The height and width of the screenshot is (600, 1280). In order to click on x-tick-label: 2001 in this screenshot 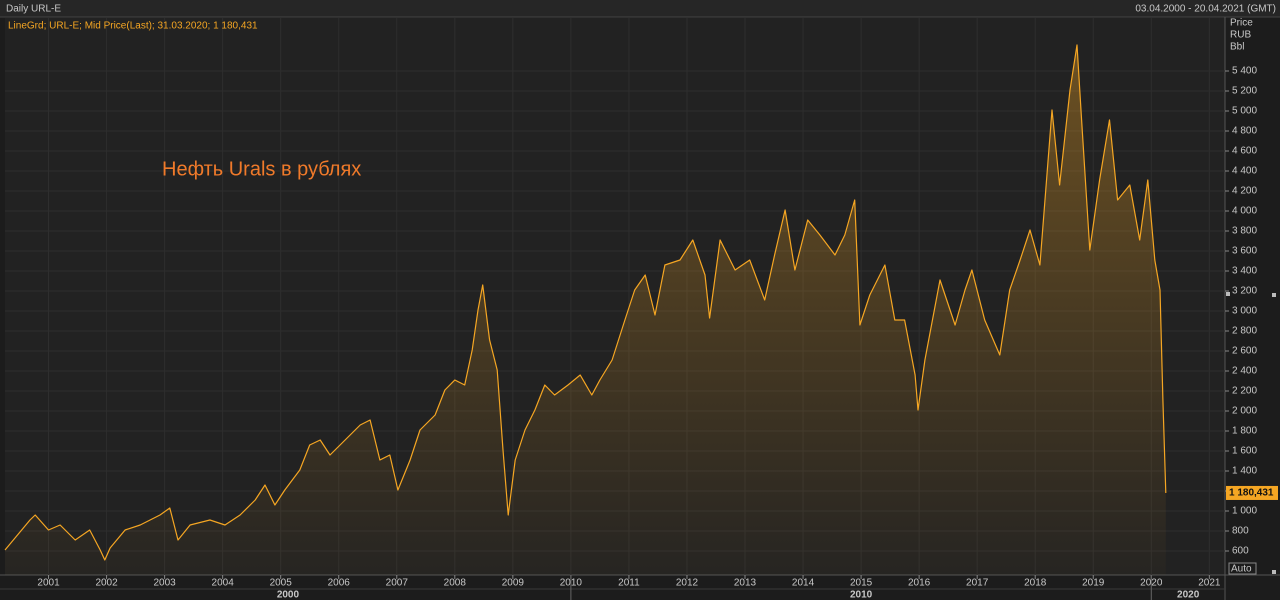, I will do `click(48, 583)`.